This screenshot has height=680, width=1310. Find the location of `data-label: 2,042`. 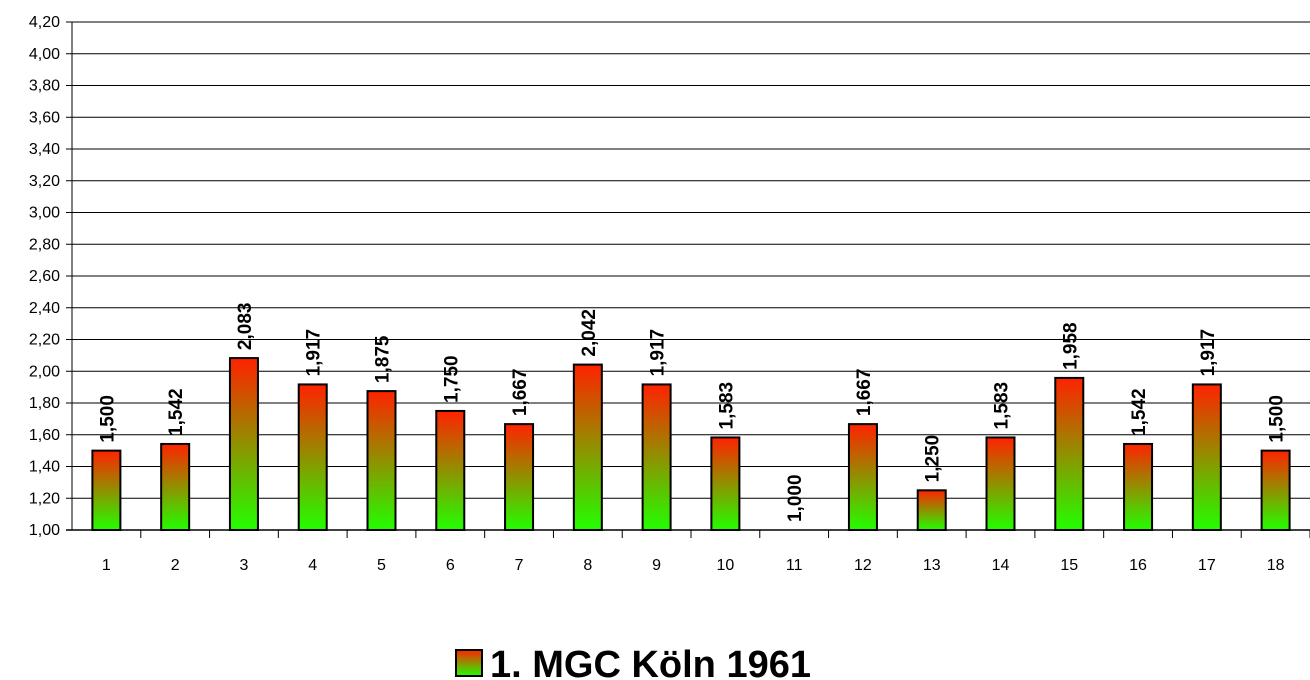

data-label: 2,042 is located at coordinates (589, 333).